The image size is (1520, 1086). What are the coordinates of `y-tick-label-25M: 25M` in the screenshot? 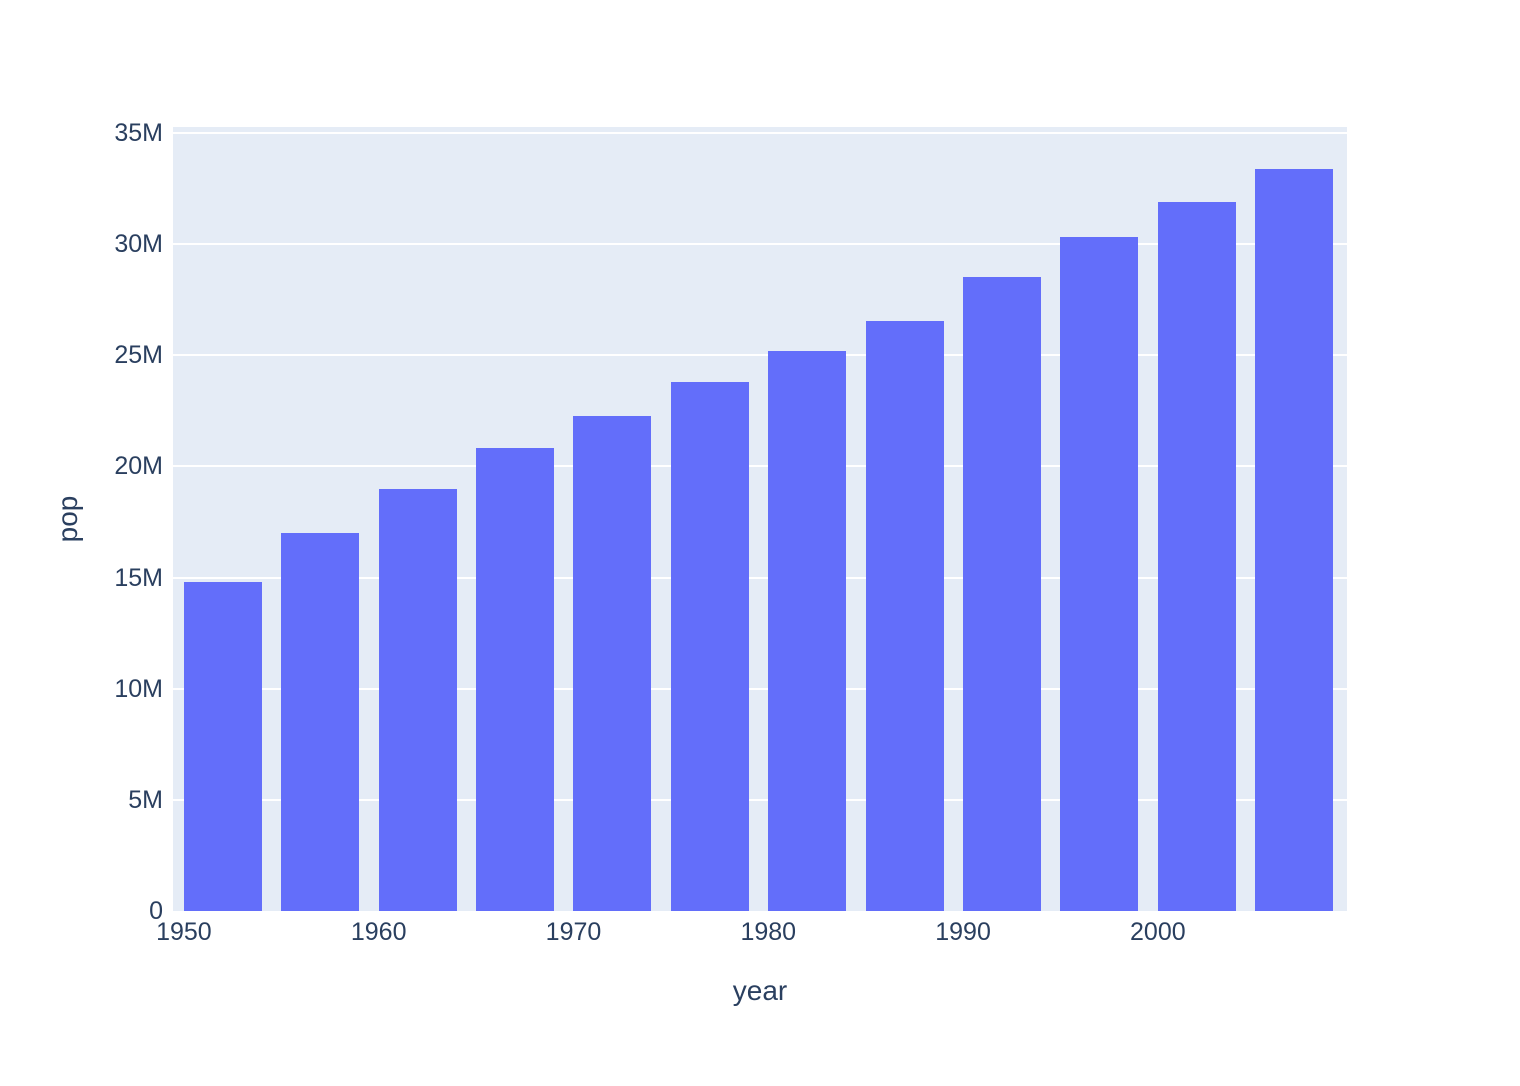 It's located at (138, 355).